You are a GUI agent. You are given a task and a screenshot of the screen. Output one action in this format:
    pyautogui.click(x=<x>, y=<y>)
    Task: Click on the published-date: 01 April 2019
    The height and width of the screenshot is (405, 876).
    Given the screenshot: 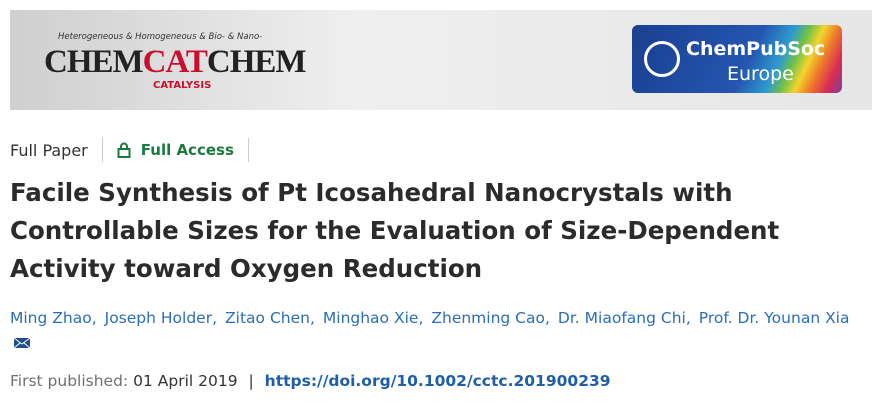 What is the action you would take?
    pyautogui.click(x=185, y=381)
    